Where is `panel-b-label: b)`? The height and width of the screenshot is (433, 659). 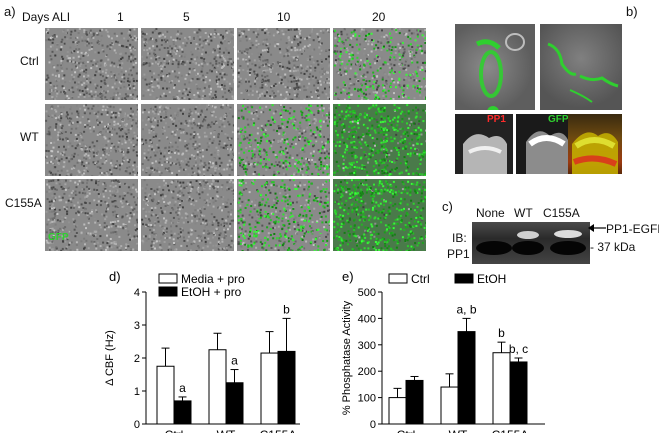 panel-b-label: b) is located at coordinates (632, 11).